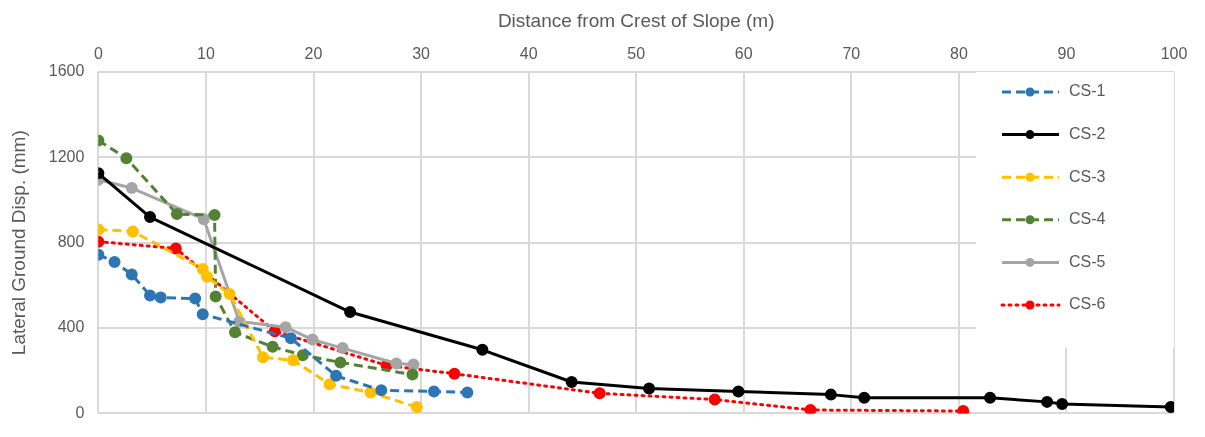  Describe the element at coordinates (313, 53) in the screenshot. I see `x-tick-label: 20` at that location.